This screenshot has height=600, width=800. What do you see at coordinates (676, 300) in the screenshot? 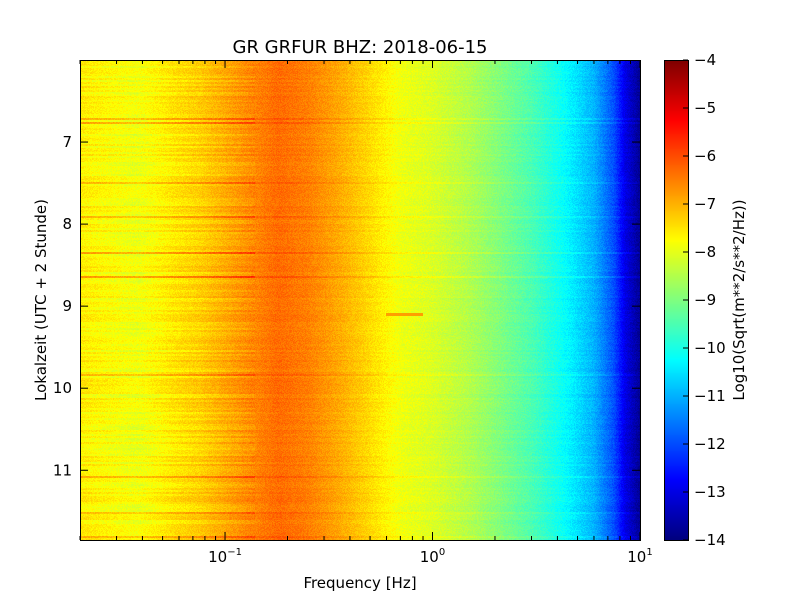
I see `colorbar-frame` at bounding box center [676, 300].